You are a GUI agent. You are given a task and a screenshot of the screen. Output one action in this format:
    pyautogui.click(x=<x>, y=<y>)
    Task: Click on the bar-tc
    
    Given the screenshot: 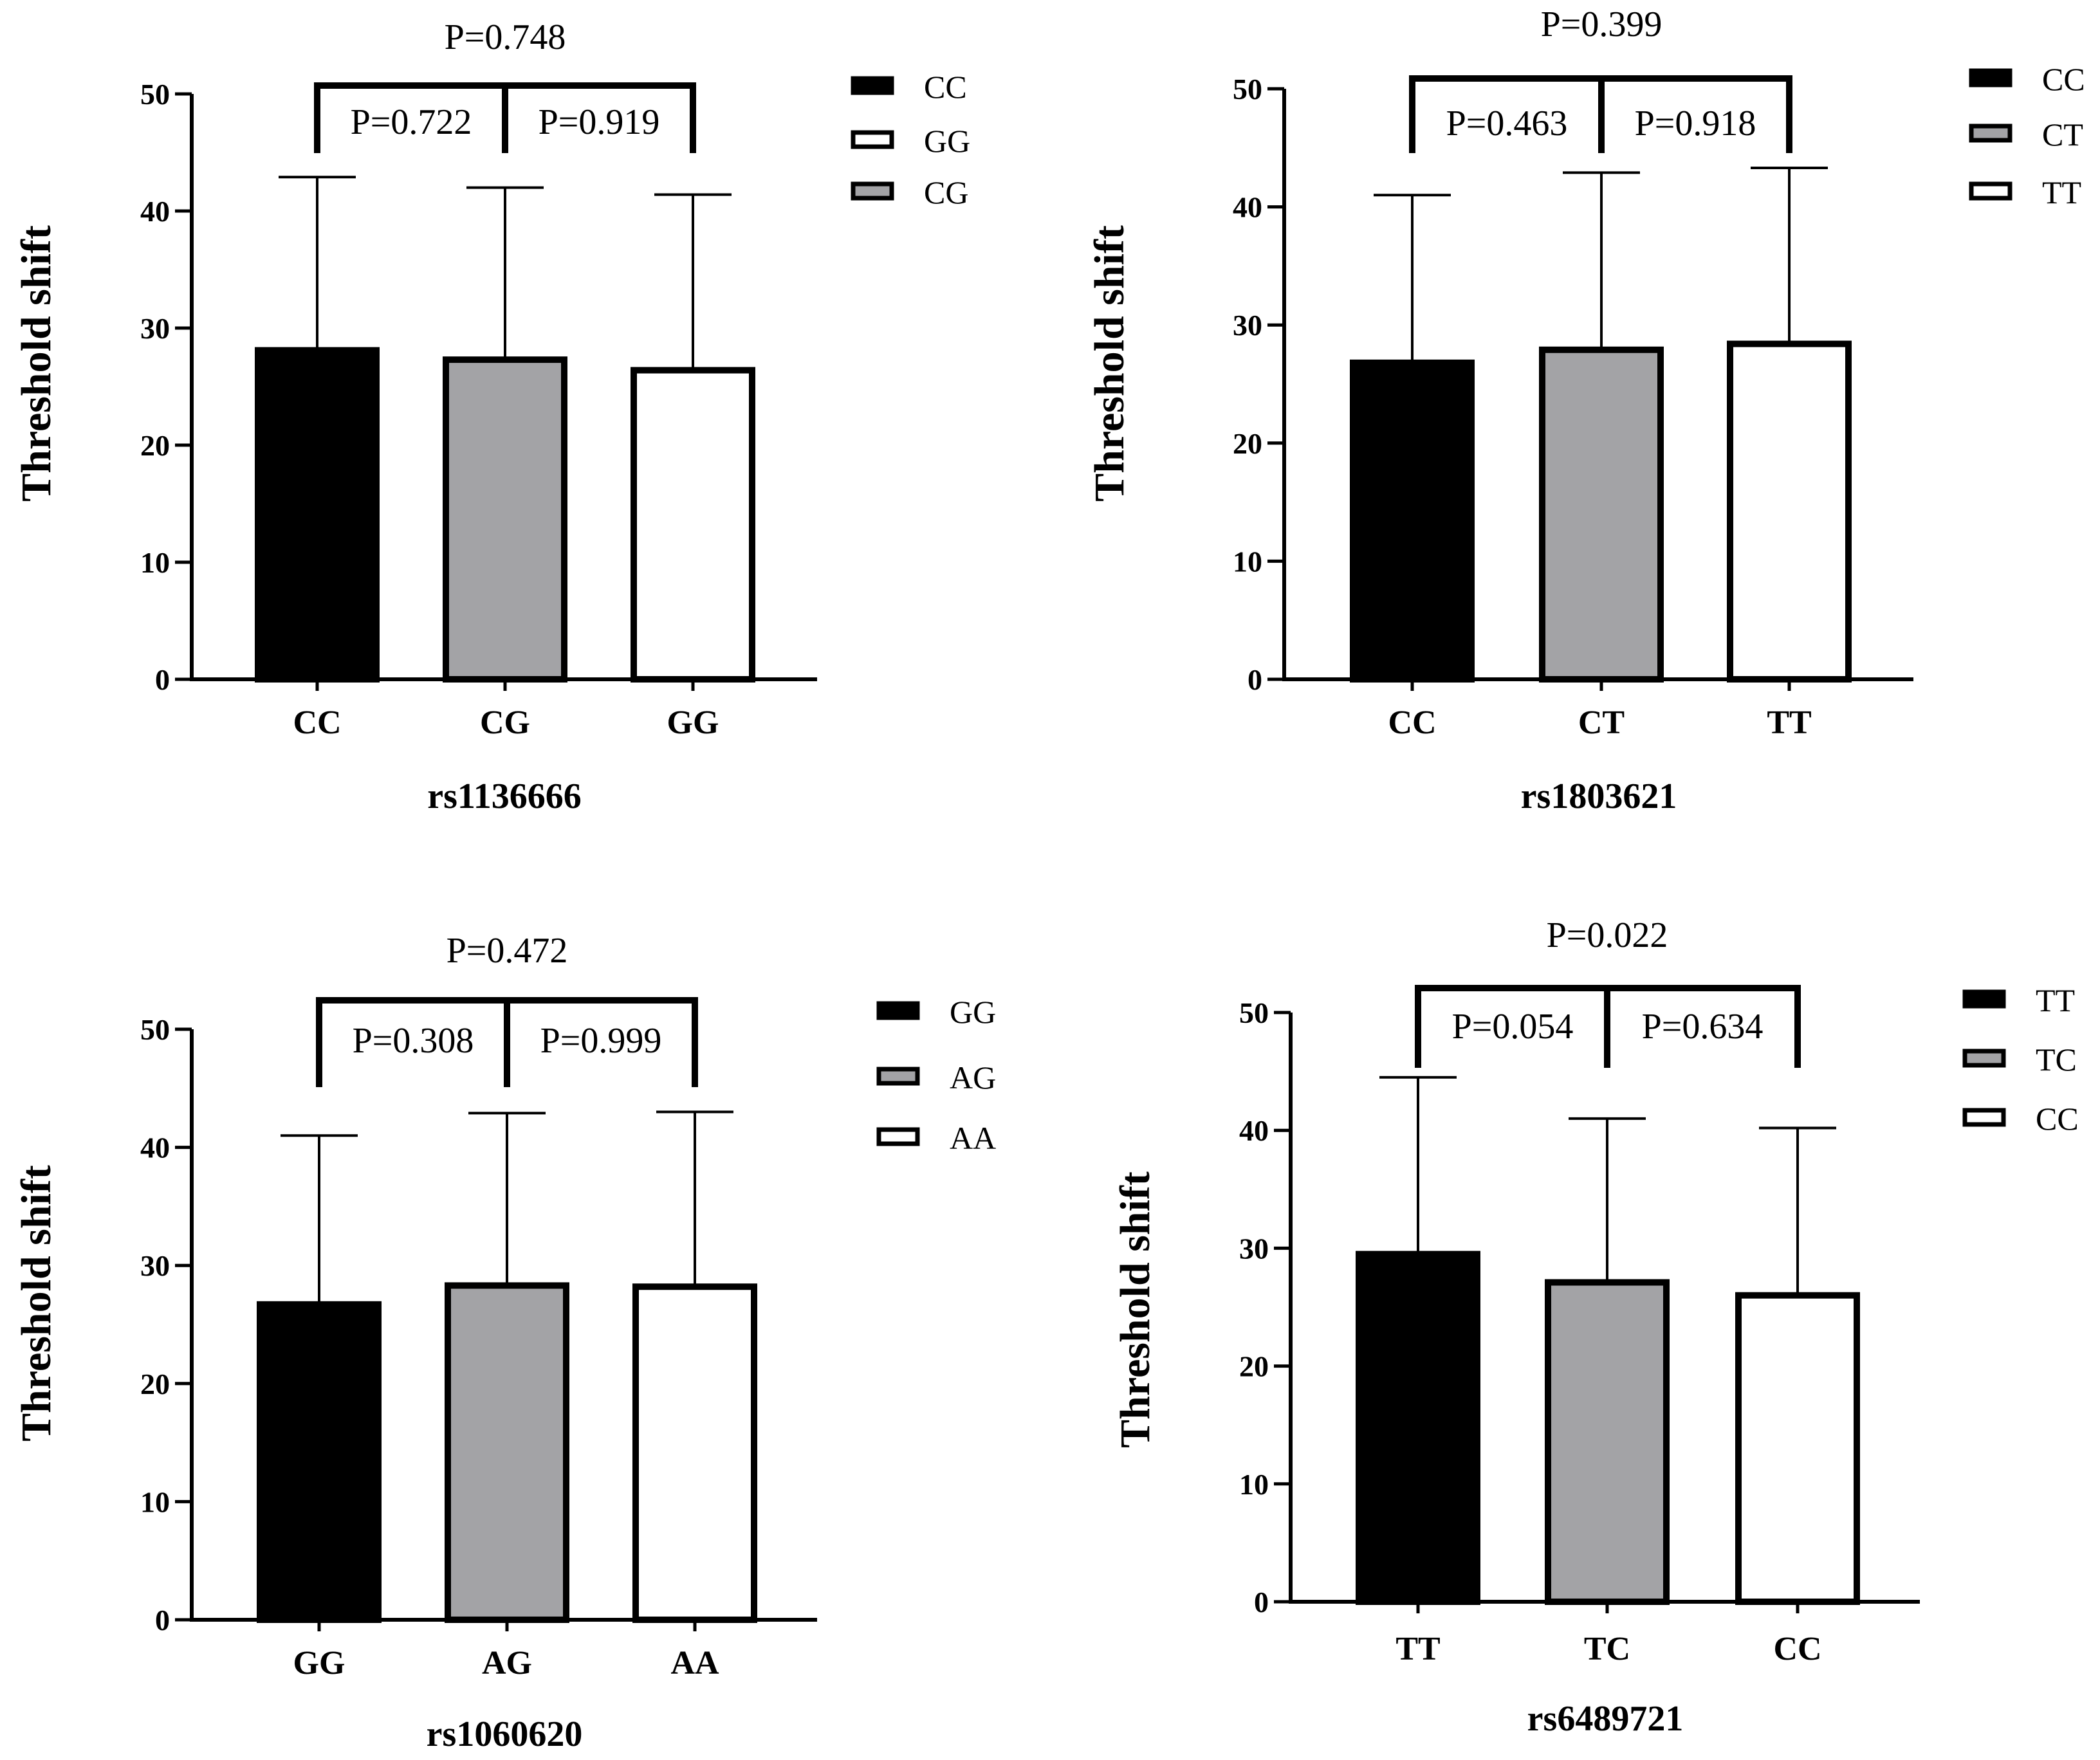 What is the action you would take?
    pyautogui.click(x=1607, y=1442)
    